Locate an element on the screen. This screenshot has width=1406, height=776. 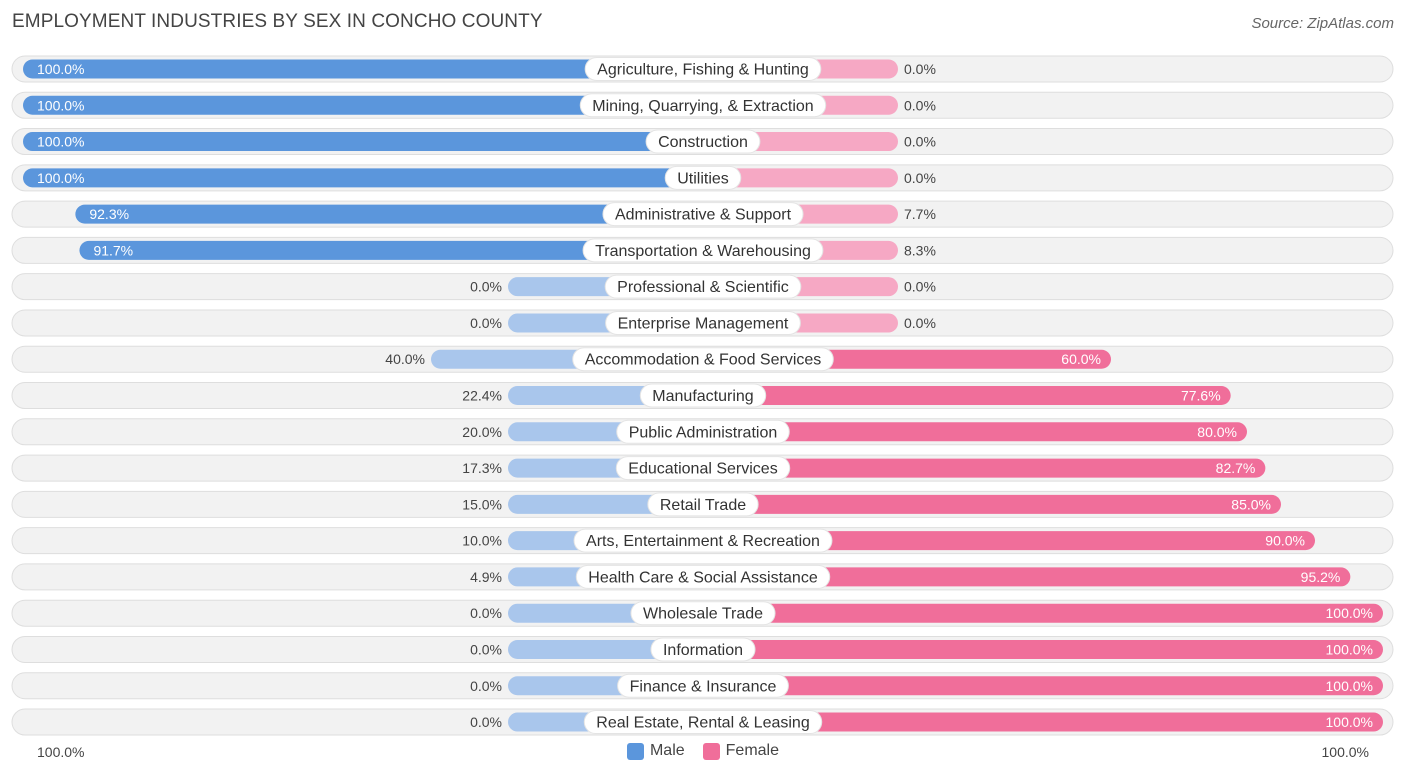
category-pill-construction is located at coordinates (703, 141).